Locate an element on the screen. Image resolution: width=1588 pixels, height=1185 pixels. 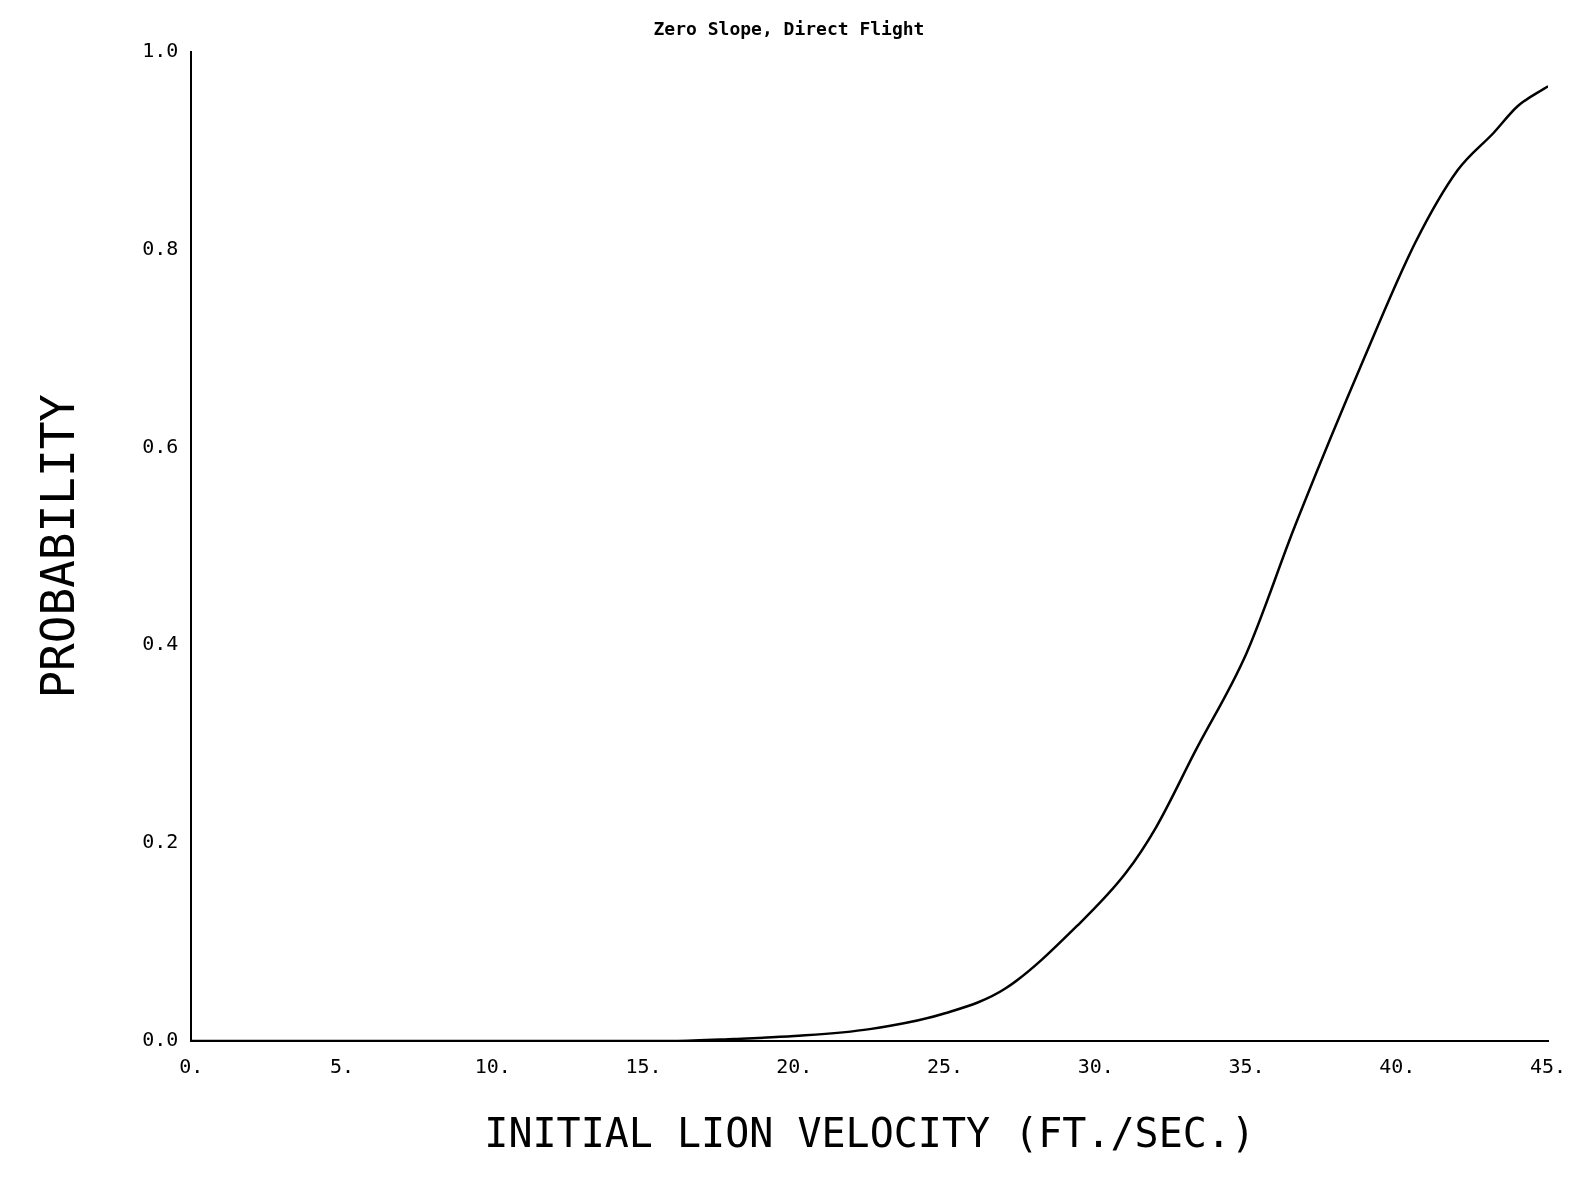
y-tick-label: 0.0 is located at coordinates (160, 1039).